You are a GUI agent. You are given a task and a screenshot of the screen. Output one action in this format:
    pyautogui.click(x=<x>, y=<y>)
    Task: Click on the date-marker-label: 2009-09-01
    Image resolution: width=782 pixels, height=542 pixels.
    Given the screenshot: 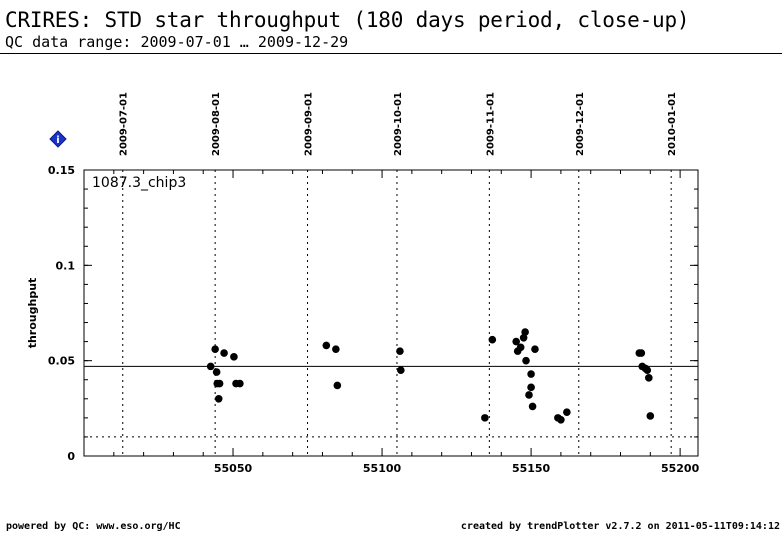 What is the action you would take?
    pyautogui.click(x=309, y=124)
    